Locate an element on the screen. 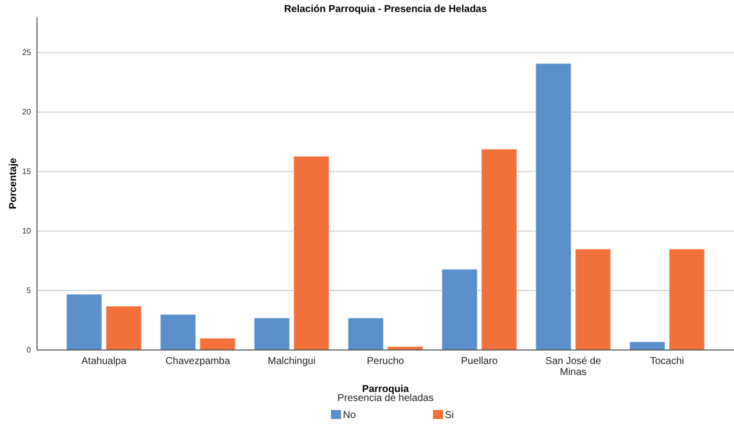  y-tick-label: 10 is located at coordinates (27, 231).